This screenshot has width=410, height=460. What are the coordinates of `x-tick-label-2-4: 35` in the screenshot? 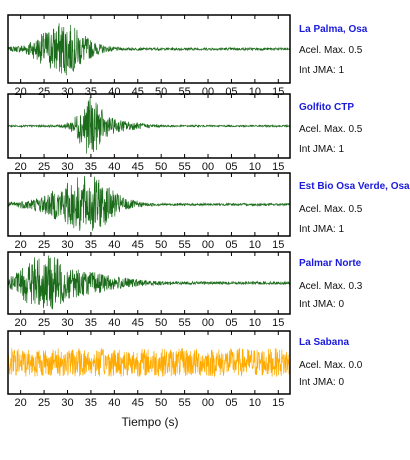 It's located at (91, 167).